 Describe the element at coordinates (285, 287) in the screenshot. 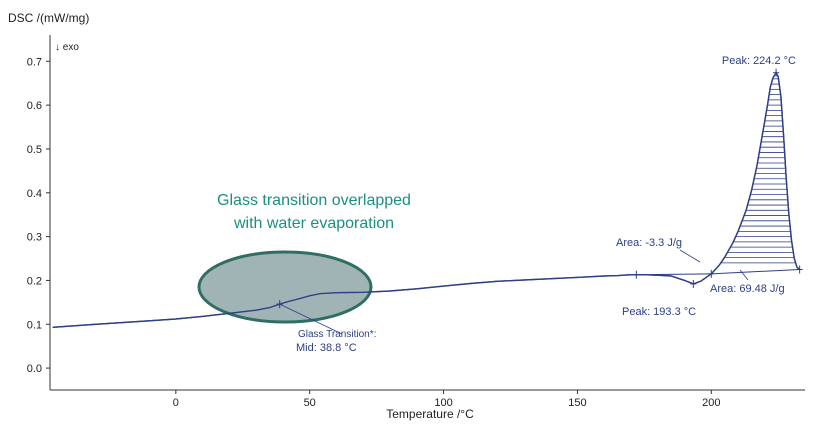

I see `glass-transition-ellipse` at that location.